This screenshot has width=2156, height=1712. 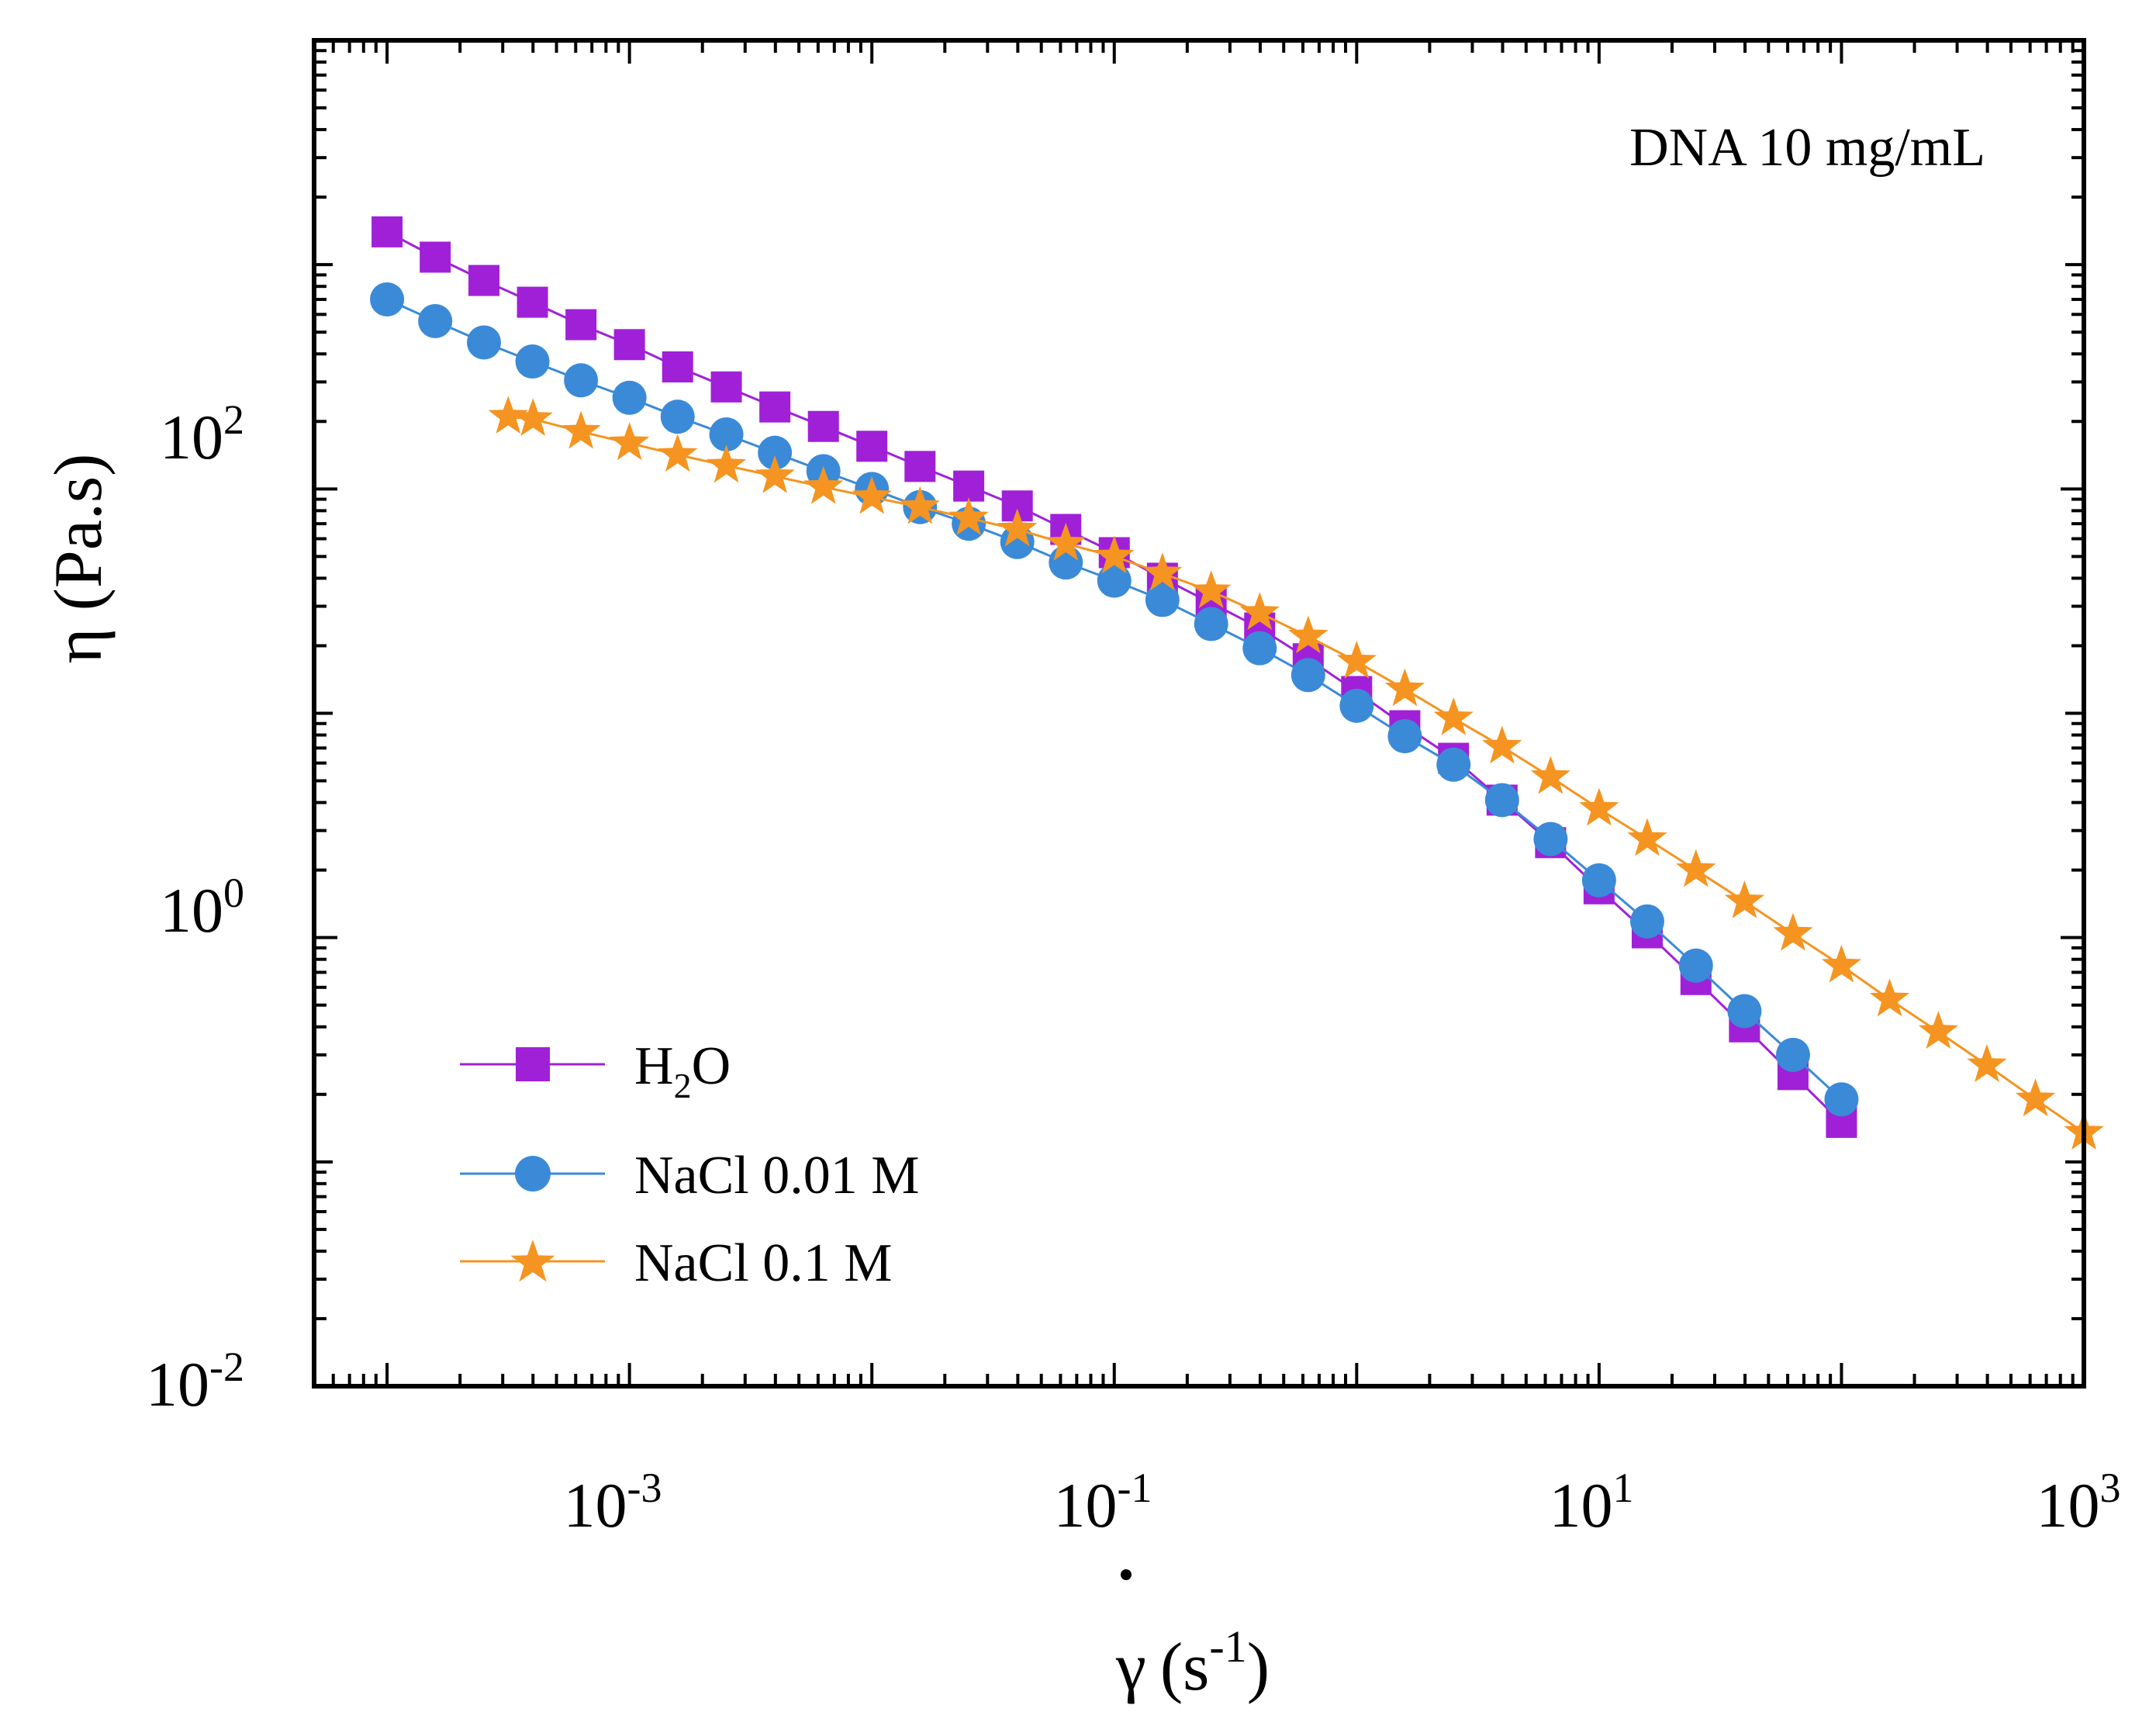 What do you see at coordinates (613, 1503) in the screenshot?
I see `x-tick-label: 10⁻³` at bounding box center [613, 1503].